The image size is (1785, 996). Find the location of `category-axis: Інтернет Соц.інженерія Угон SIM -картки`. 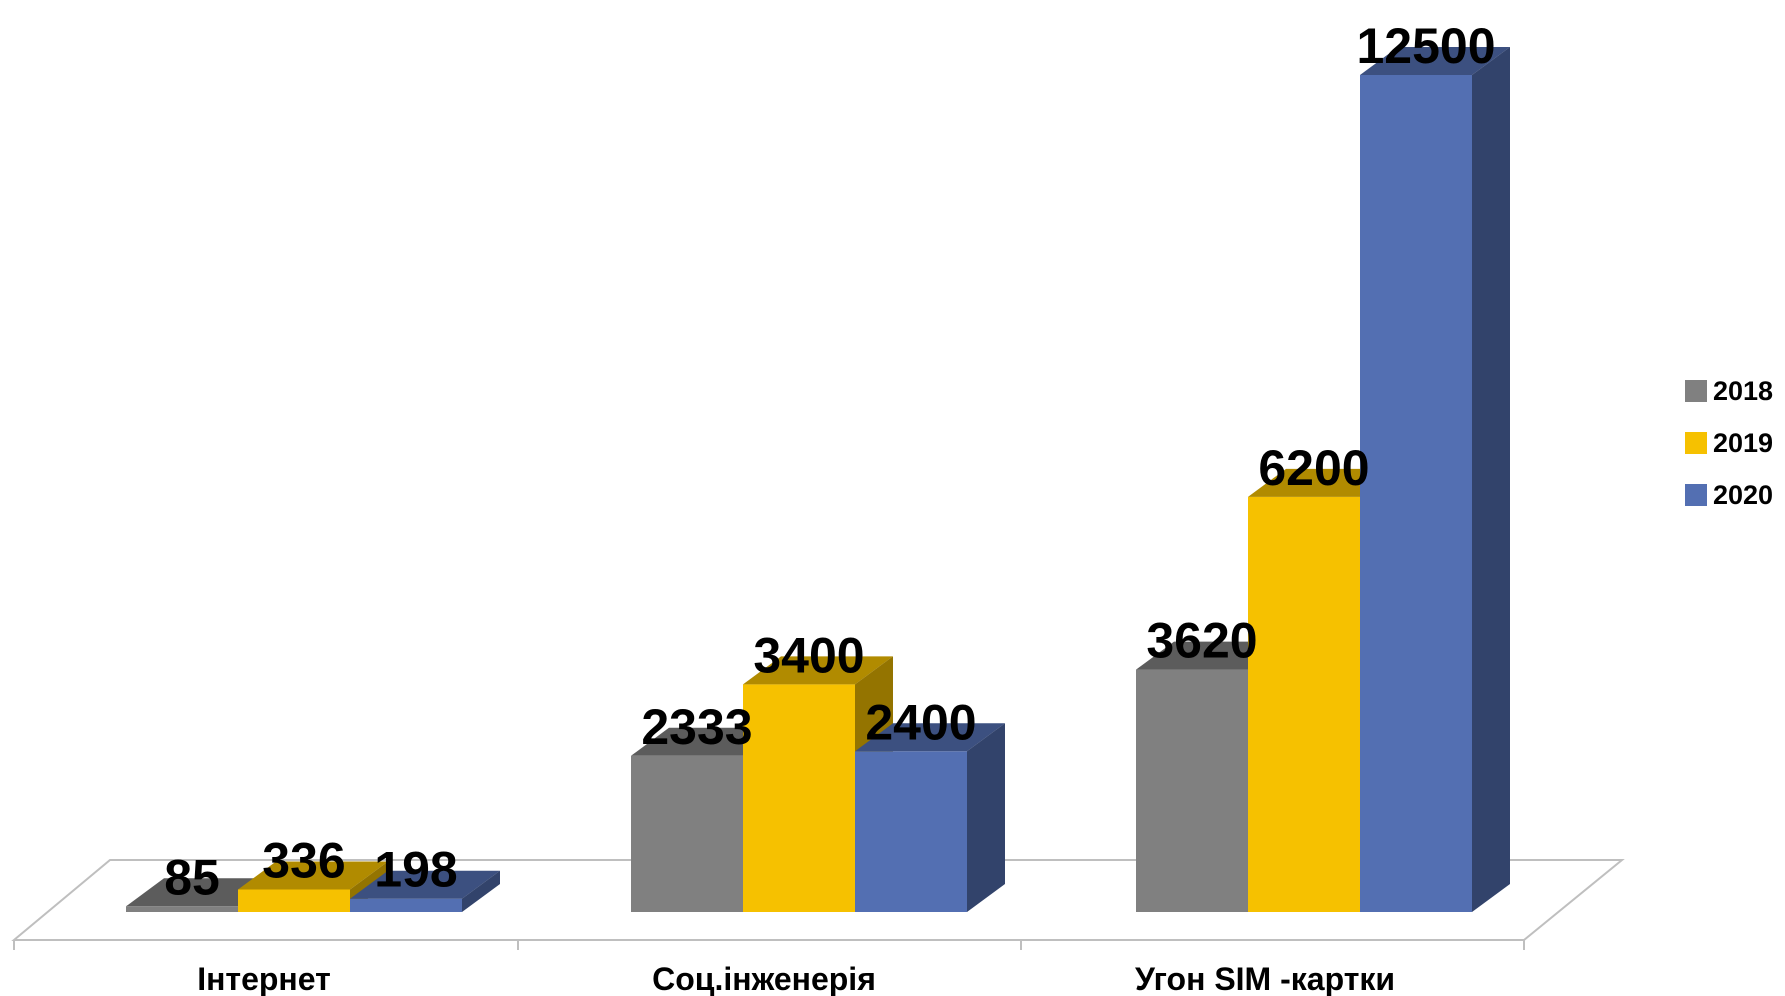

category-axis: Інтернет Соц.інженерія Угон SIM -картки is located at coordinates (769, 967).